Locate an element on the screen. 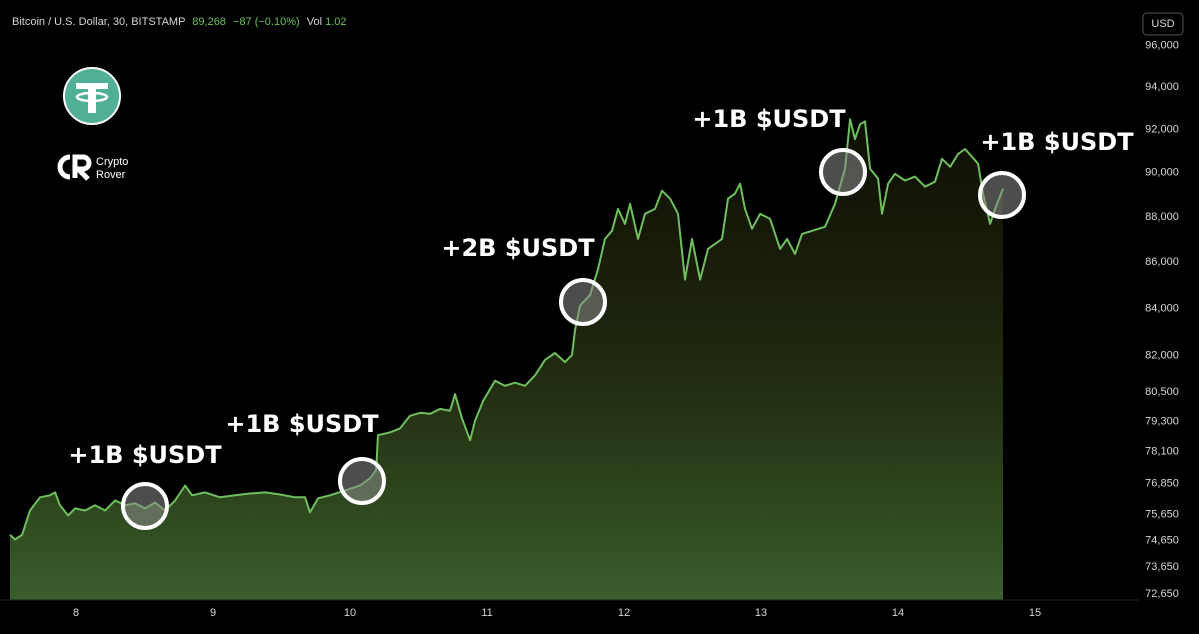  y-tick-label: 80,500 is located at coordinates (1162, 392).